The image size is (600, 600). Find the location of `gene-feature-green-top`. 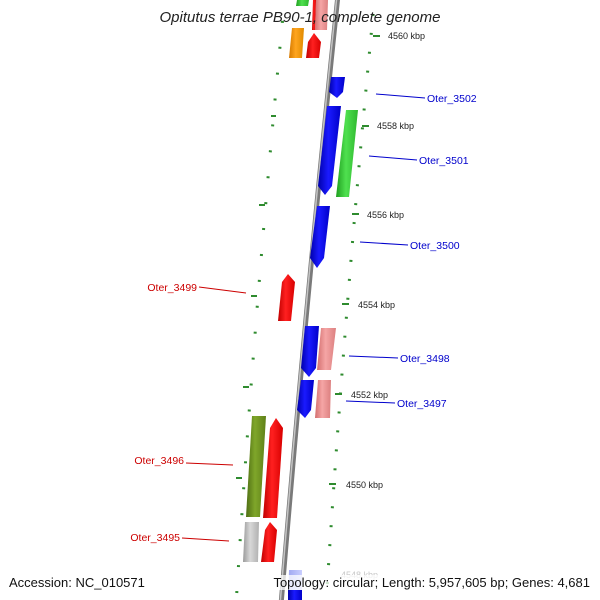

gene-feature-green-top is located at coordinates (302, 3).